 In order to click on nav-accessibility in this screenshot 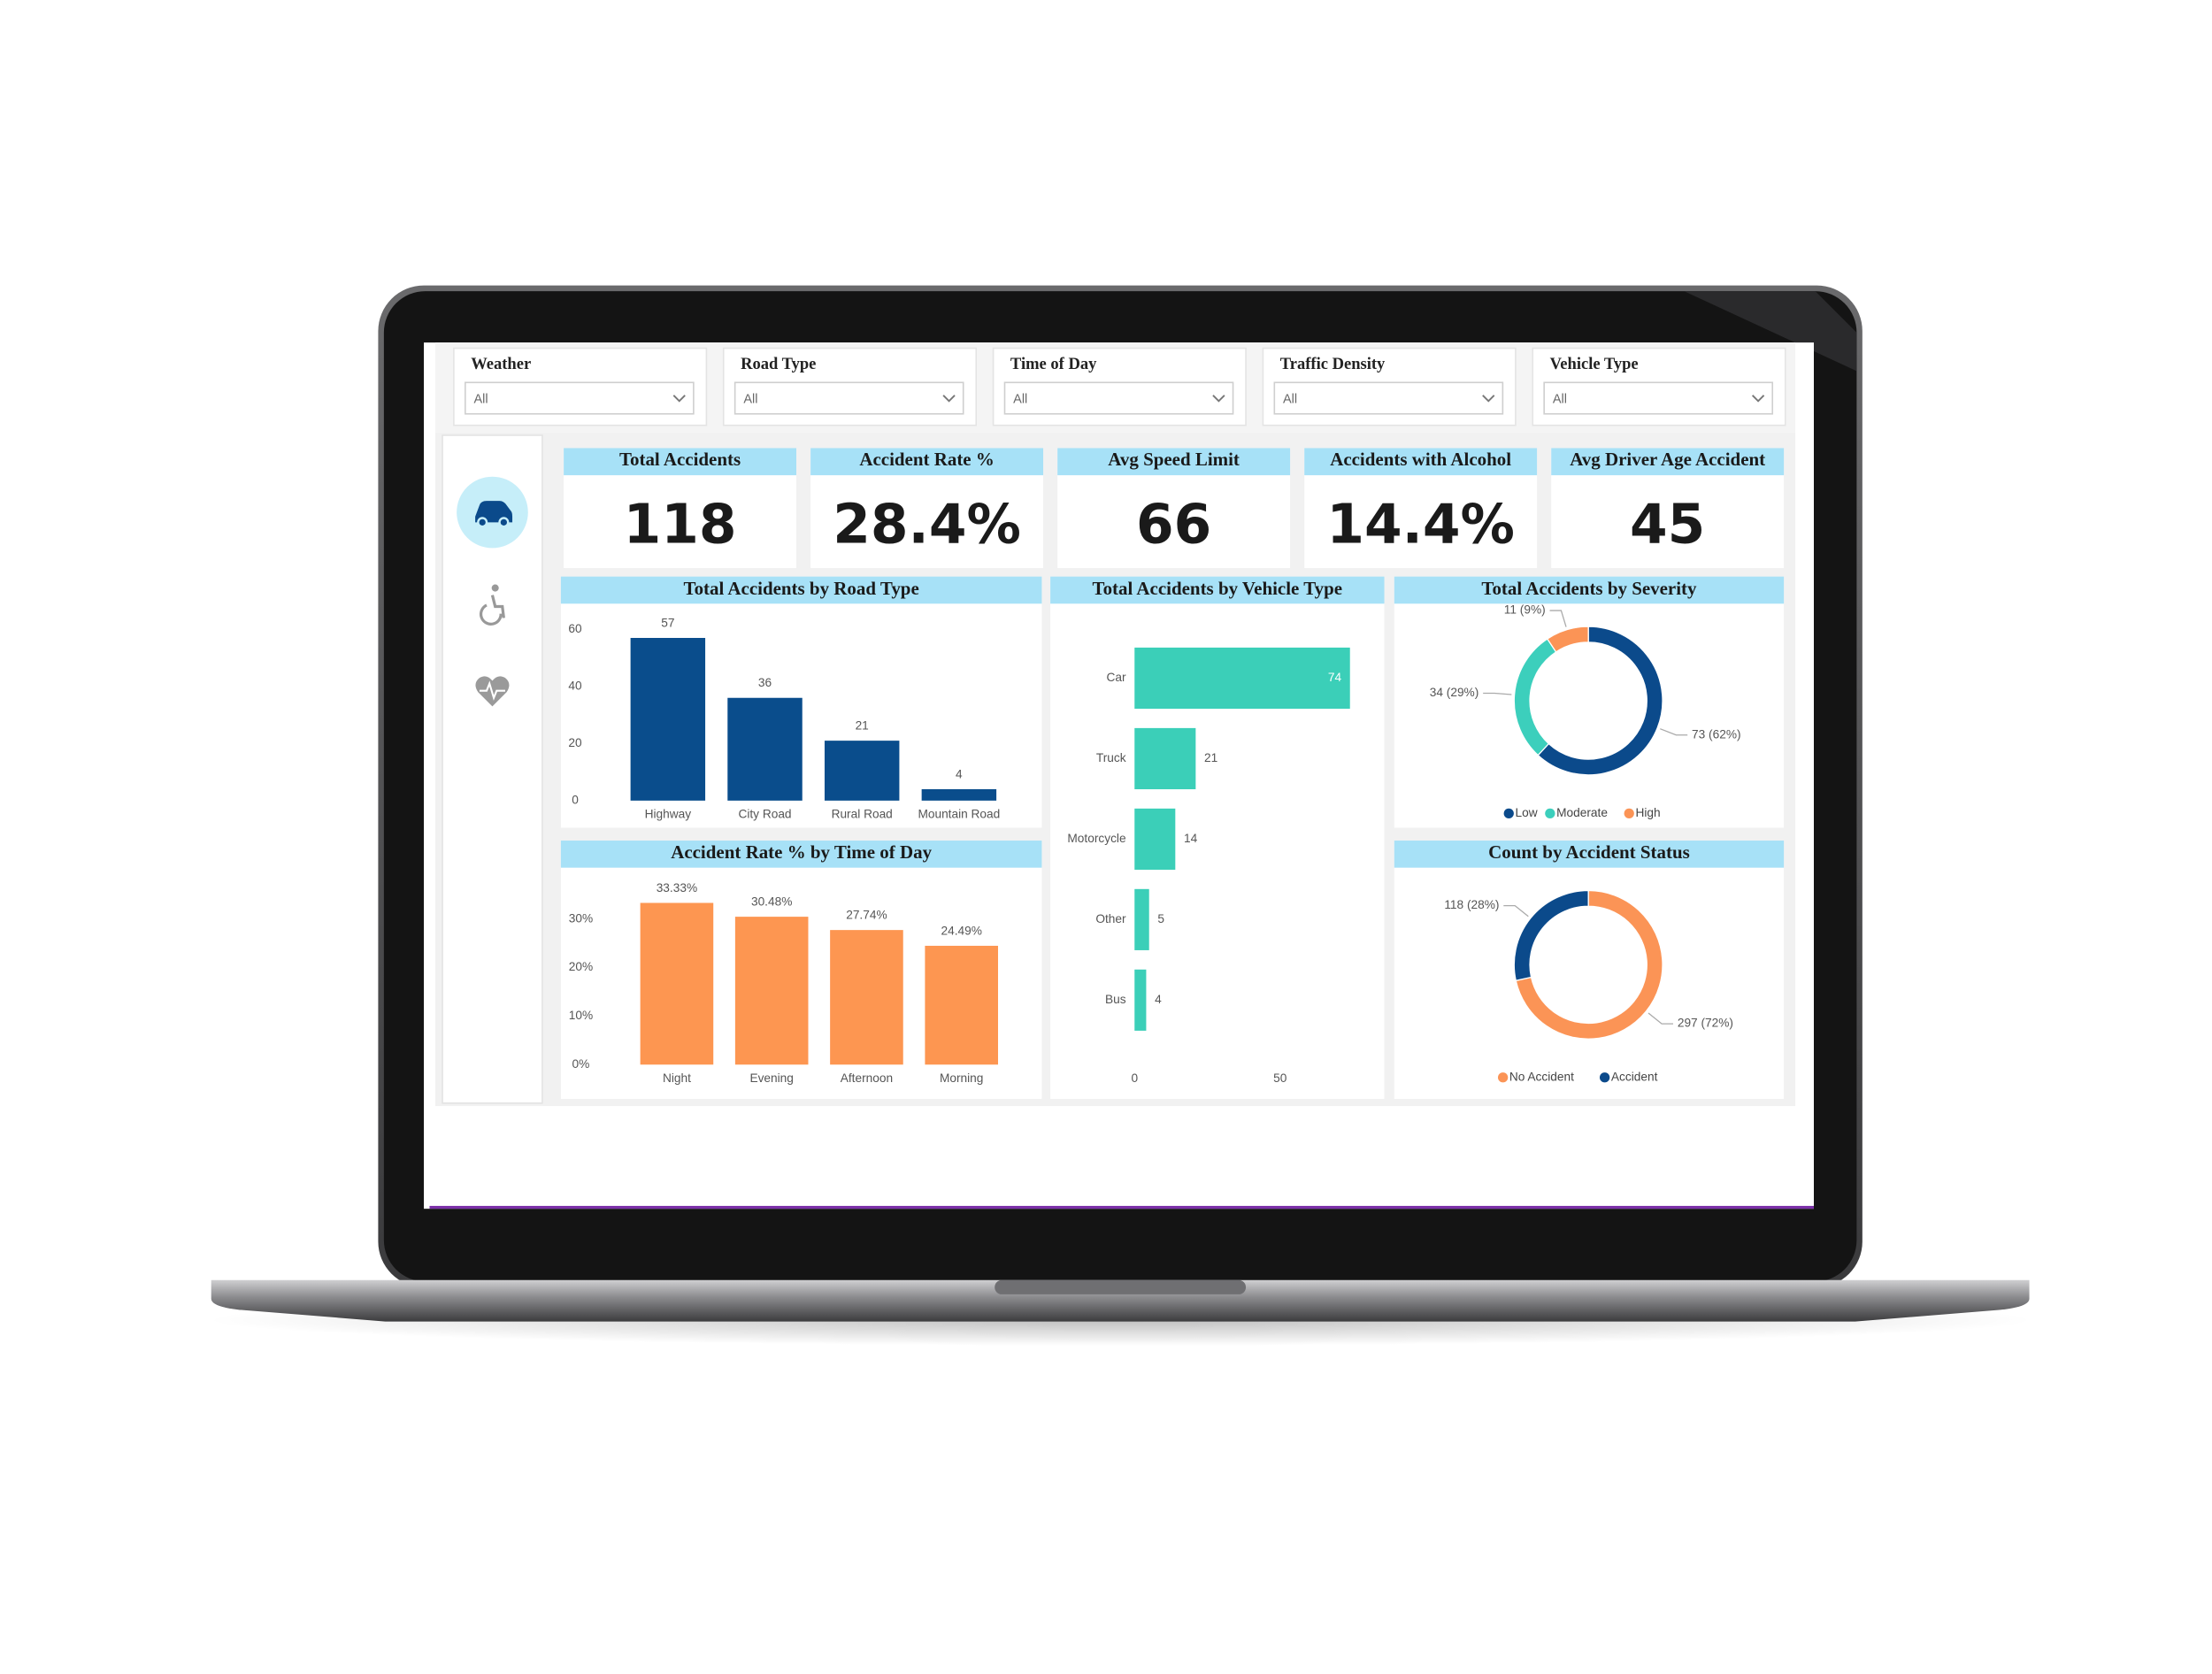, I will do `click(492, 605)`.